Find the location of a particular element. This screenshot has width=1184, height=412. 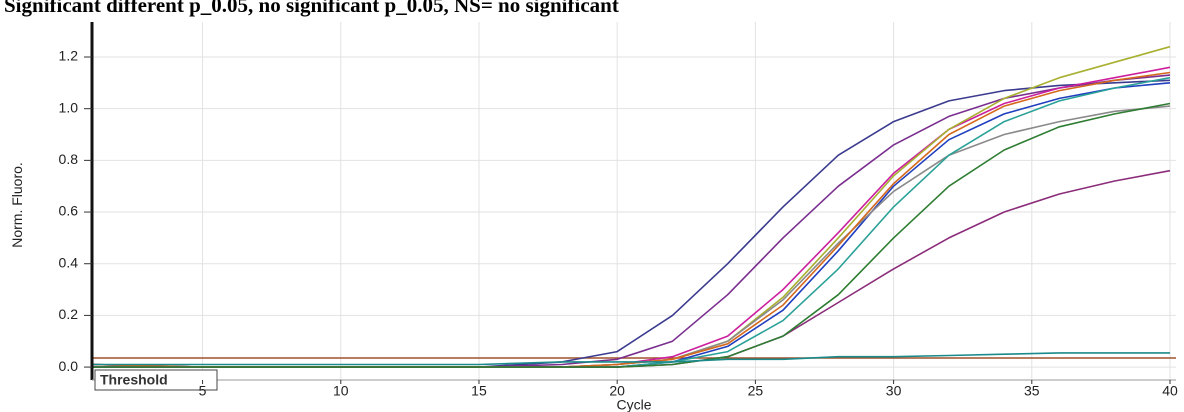

threshold-box is located at coordinates (156, 380).